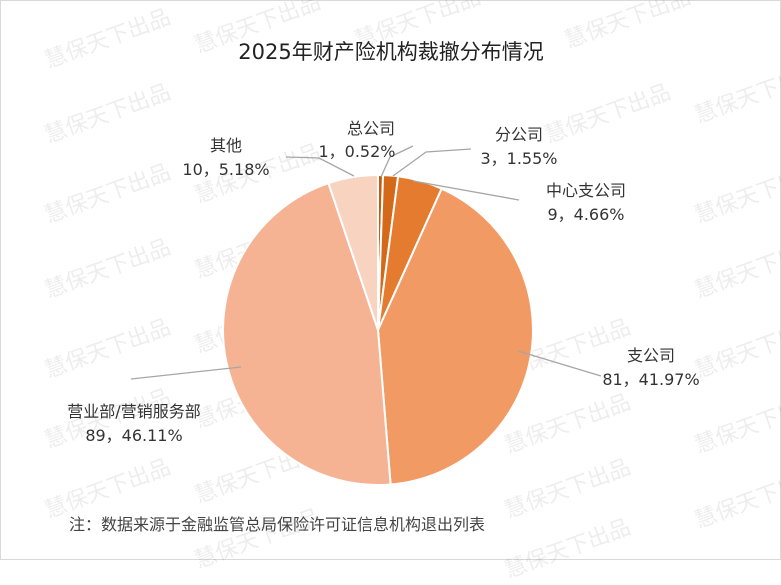 This screenshot has width=781, height=585. Describe the element at coordinates (133, 411) in the screenshot. I see `slice-label-name-5: 营业部/营销服务部` at that location.